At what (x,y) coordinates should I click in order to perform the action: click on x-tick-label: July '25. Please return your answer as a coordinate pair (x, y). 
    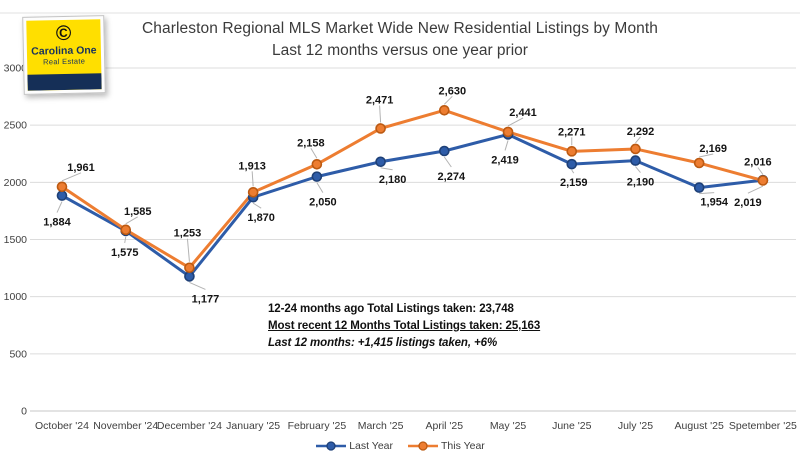
    Looking at the image, I should click on (635, 426).